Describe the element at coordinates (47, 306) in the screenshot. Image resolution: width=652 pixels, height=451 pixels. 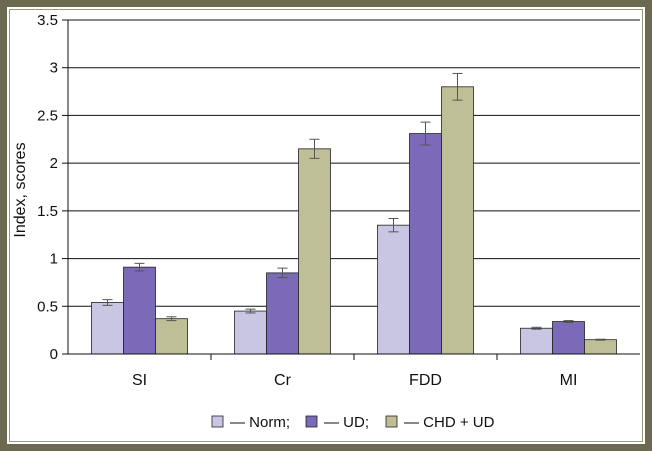
I see `y-tick-label: 0.5` at that location.